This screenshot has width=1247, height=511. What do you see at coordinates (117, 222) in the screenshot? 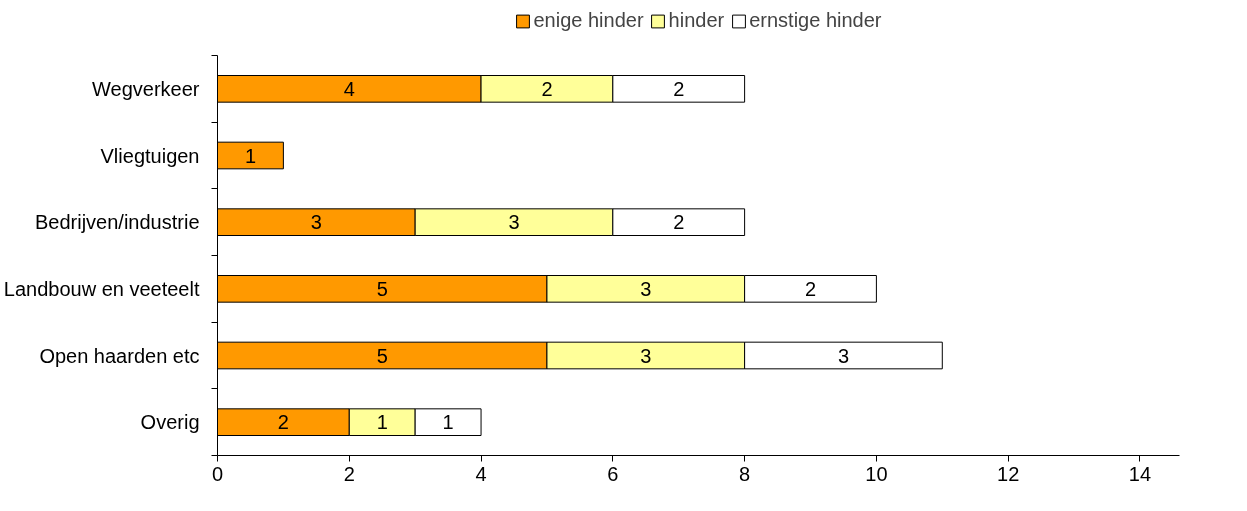
I see `y-tick-label: Bedrijven/industrie` at bounding box center [117, 222].